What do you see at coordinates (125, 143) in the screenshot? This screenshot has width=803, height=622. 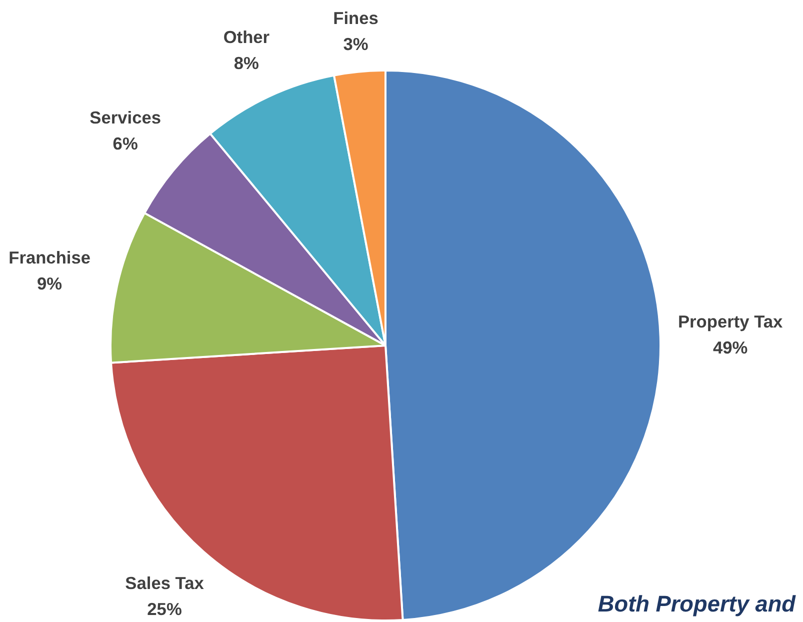 I see `data-label: 6%` at bounding box center [125, 143].